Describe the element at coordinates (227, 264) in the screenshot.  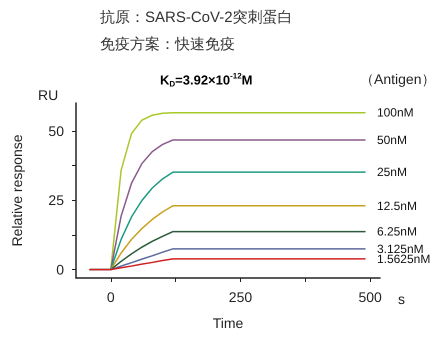
I see `line-series` at that location.